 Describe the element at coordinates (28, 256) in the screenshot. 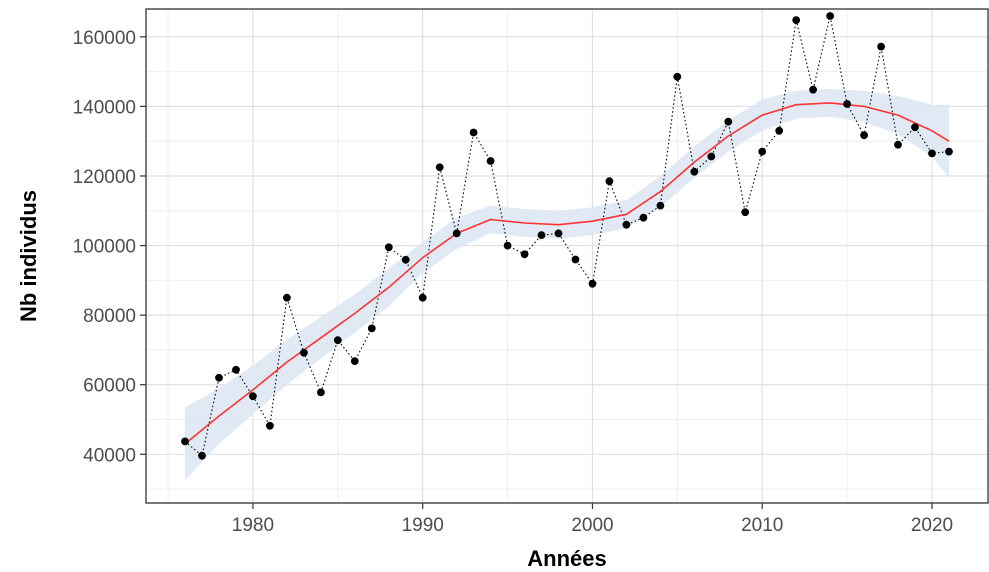

I see `y-axis-title: Nb individus` at that location.